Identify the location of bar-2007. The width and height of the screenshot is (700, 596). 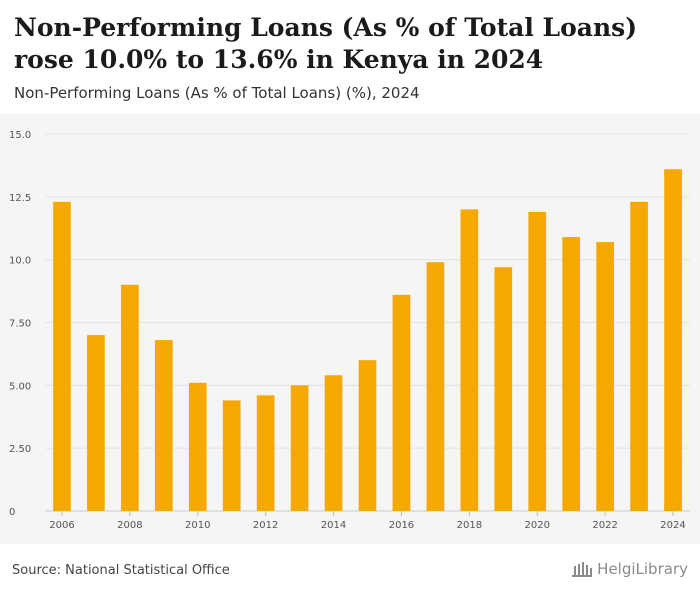
(96, 423).